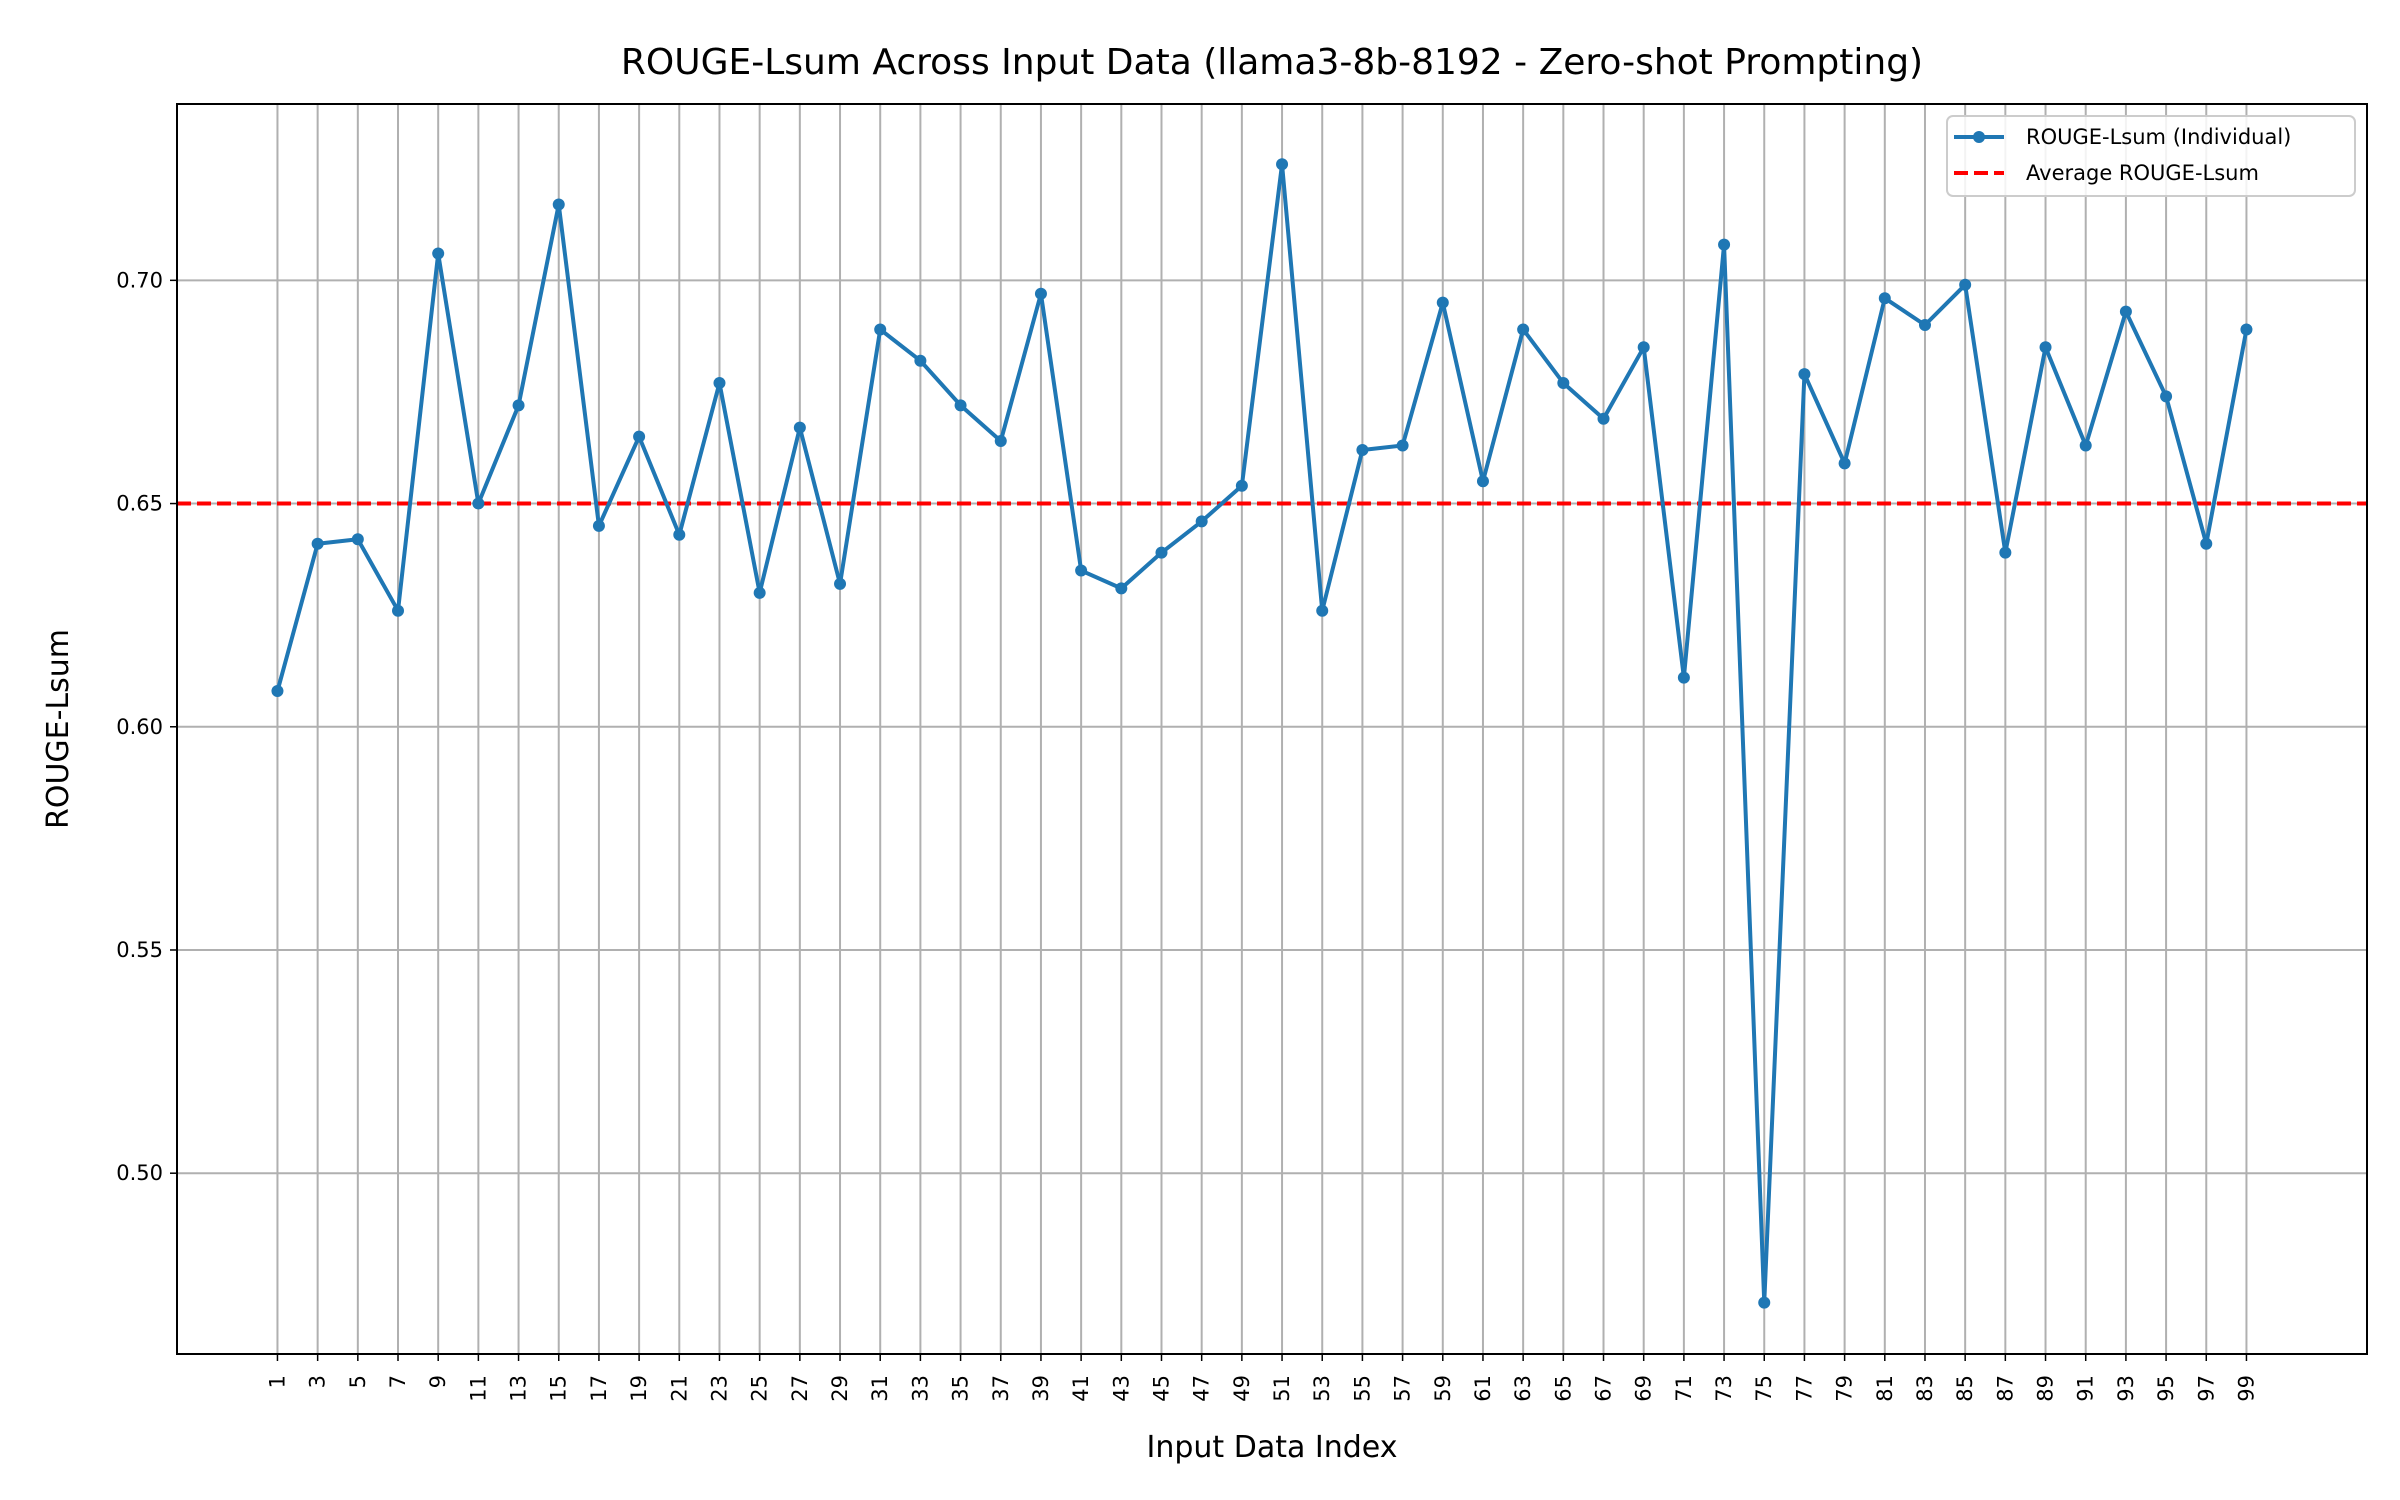 The height and width of the screenshot is (1500, 2400). I want to click on legend-marker-individual, so click(1979, 137).